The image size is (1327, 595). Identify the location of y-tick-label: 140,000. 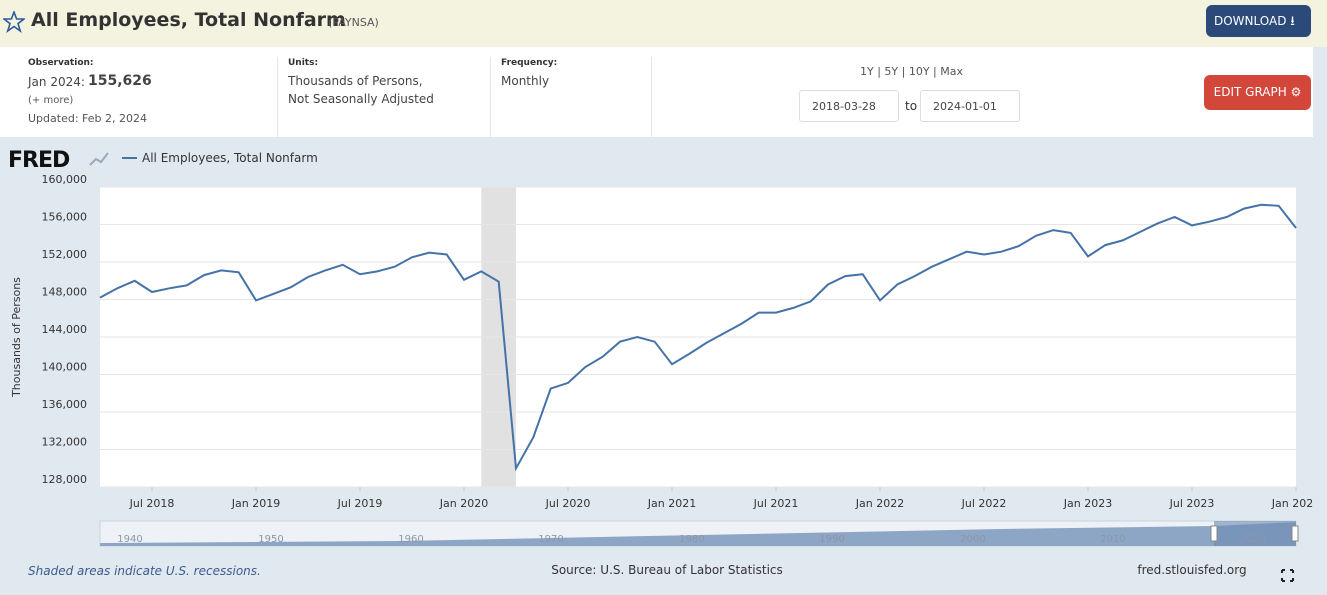
(65, 367).